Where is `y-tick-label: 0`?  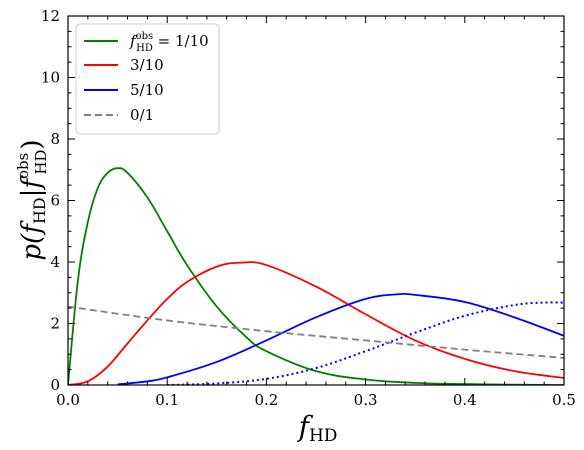 y-tick-label: 0 is located at coordinates (55, 385).